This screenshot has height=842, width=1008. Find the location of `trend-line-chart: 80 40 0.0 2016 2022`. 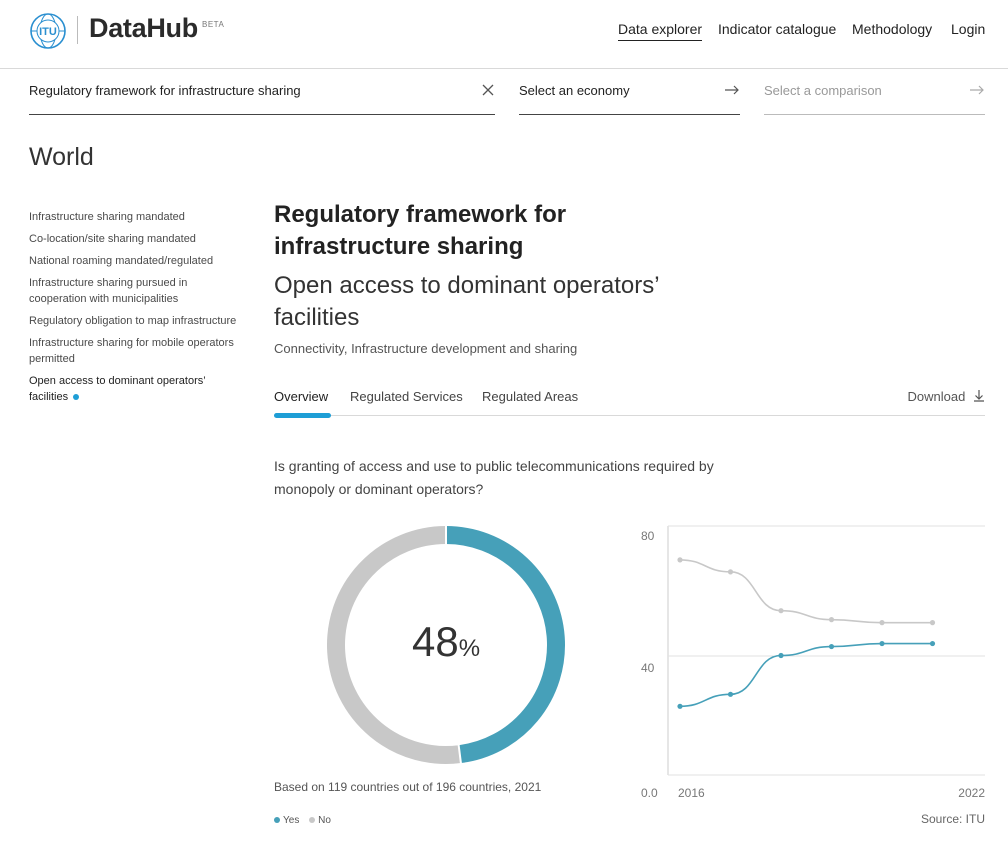

trend-line-chart: 80 40 0.0 2016 2022 is located at coordinates (813, 662).